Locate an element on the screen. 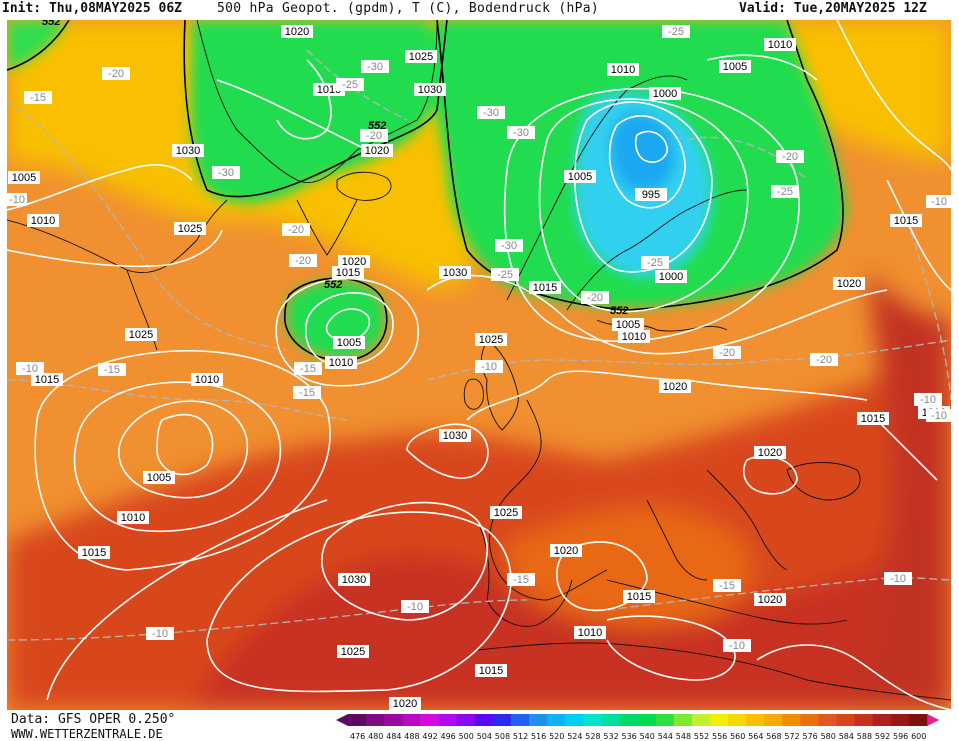 The height and width of the screenshot is (741, 959). colorbar-tick-label: 560 is located at coordinates (737, 736).